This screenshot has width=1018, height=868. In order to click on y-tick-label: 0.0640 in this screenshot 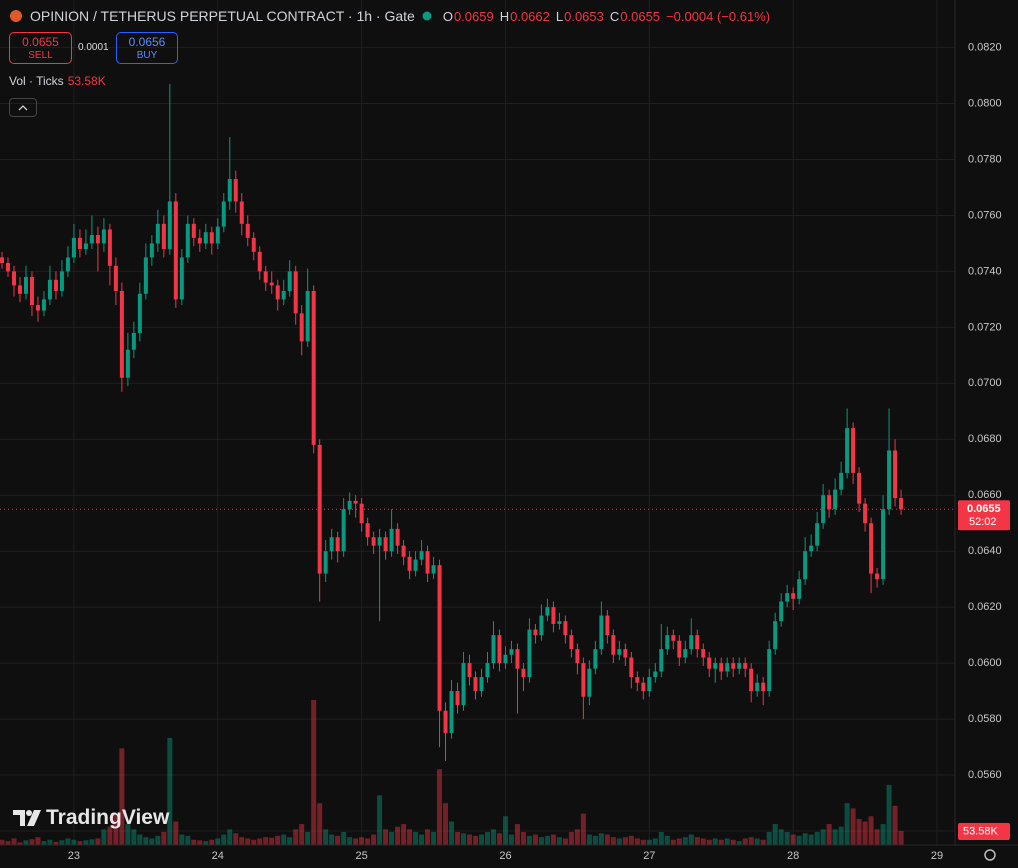, I will do `click(985, 551)`.